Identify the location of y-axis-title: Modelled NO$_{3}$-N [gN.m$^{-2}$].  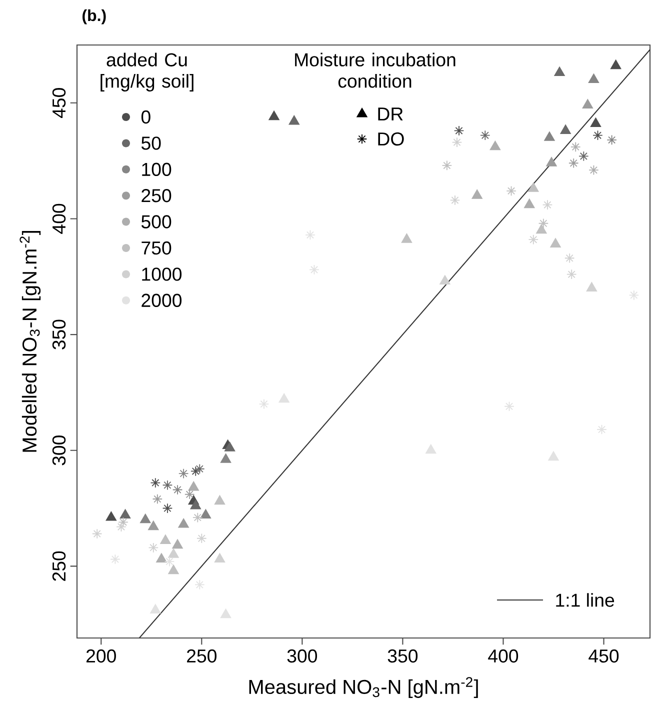
(30, 341).